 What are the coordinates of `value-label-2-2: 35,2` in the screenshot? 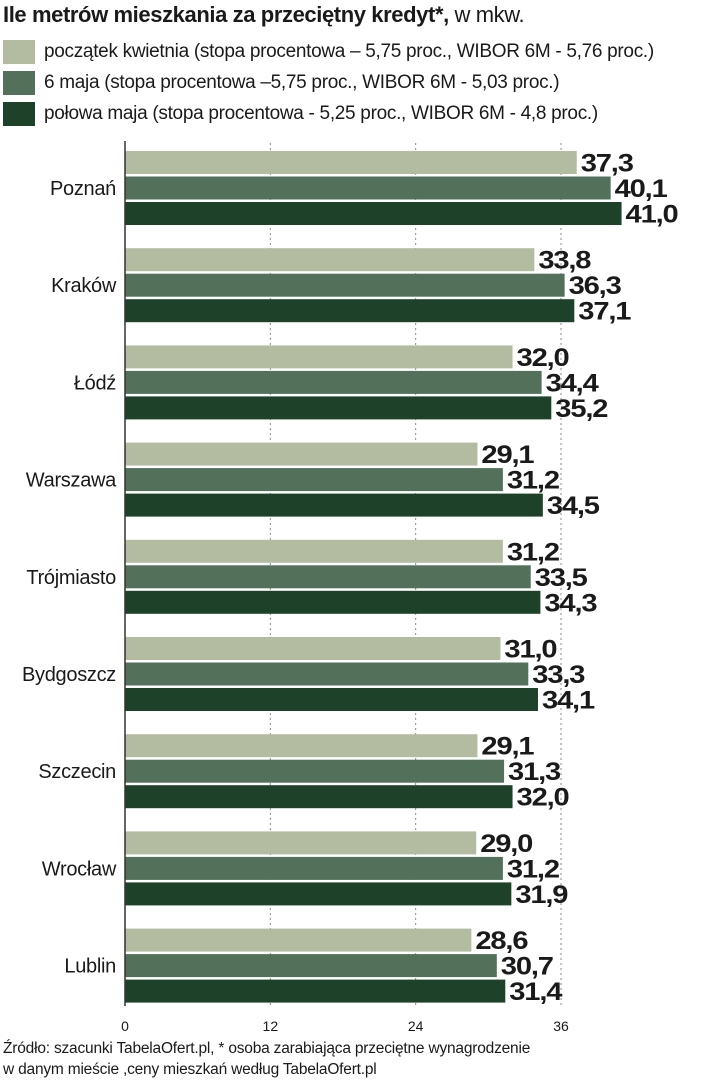 It's located at (581, 409).